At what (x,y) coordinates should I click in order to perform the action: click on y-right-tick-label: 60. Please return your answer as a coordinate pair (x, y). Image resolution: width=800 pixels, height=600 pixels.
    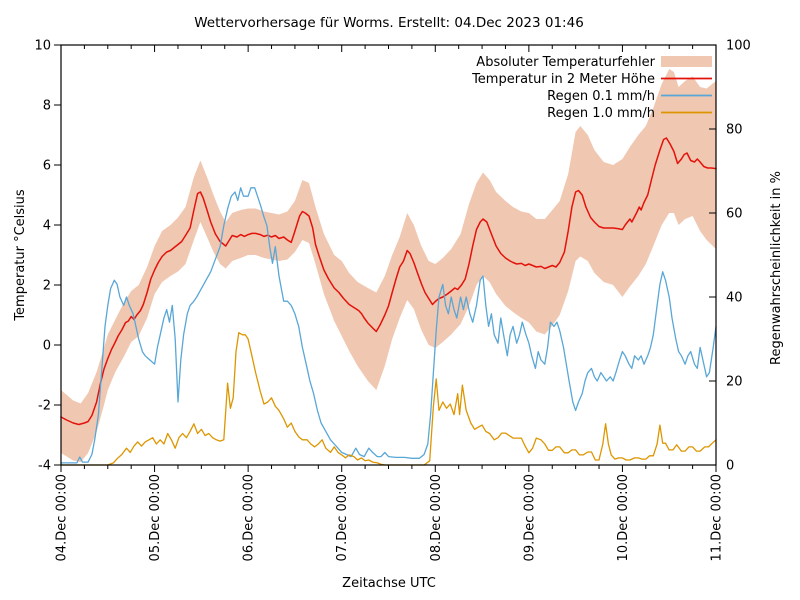
    Looking at the image, I should click on (734, 214).